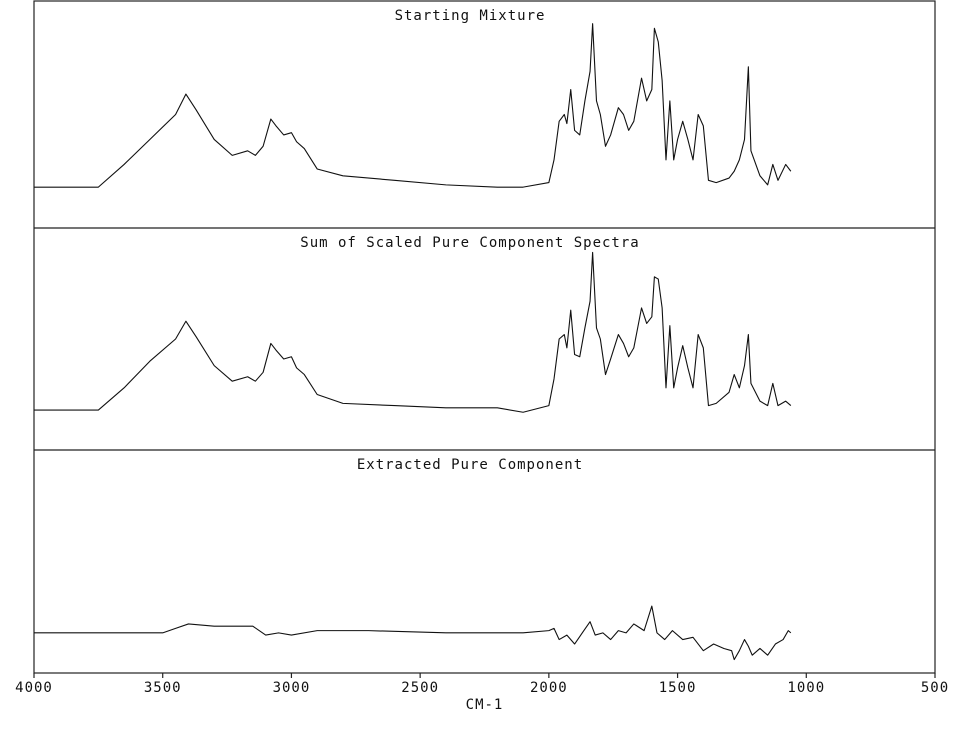 This screenshot has width=962, height=738. Describe the element at coordinates (678, 688) in the screenshot. I see `x-tick-label: 1500` at that location.